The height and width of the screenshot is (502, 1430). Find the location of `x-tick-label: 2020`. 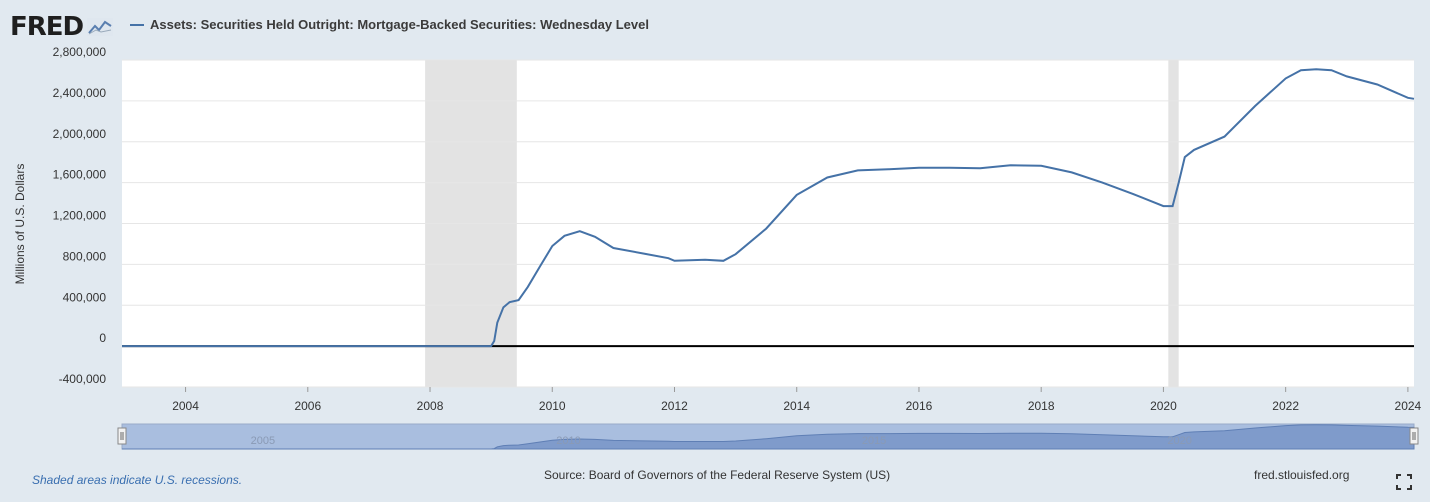

x-tick-label: 2020 is located at coordinates (1163, 406).